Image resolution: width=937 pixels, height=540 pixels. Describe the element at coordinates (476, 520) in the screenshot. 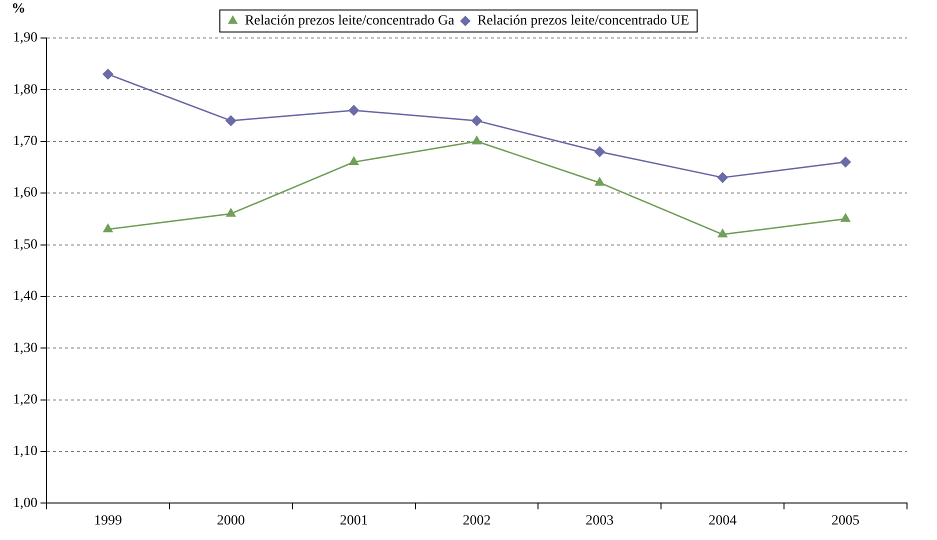

I see `x-tick-label: 2002` at that location.